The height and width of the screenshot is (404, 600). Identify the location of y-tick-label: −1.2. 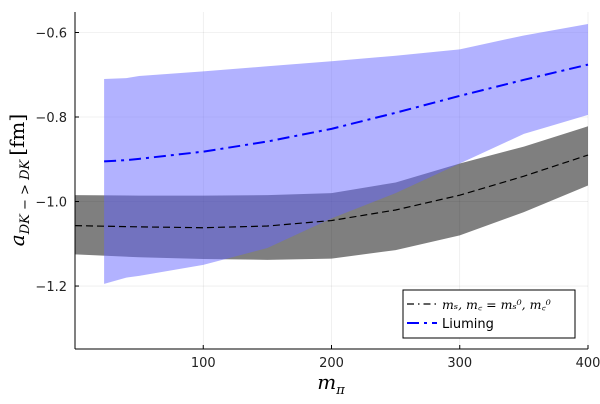
(51, 287).